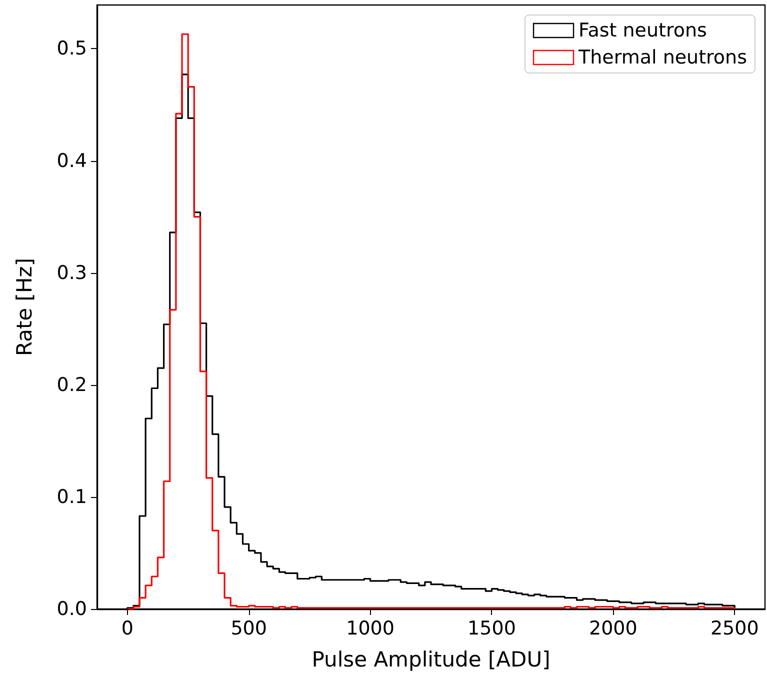 This screenshot has width=767, height=677. I want to click on x-axis-title: Pulse Amplitude [ADU], so click(431, 660).